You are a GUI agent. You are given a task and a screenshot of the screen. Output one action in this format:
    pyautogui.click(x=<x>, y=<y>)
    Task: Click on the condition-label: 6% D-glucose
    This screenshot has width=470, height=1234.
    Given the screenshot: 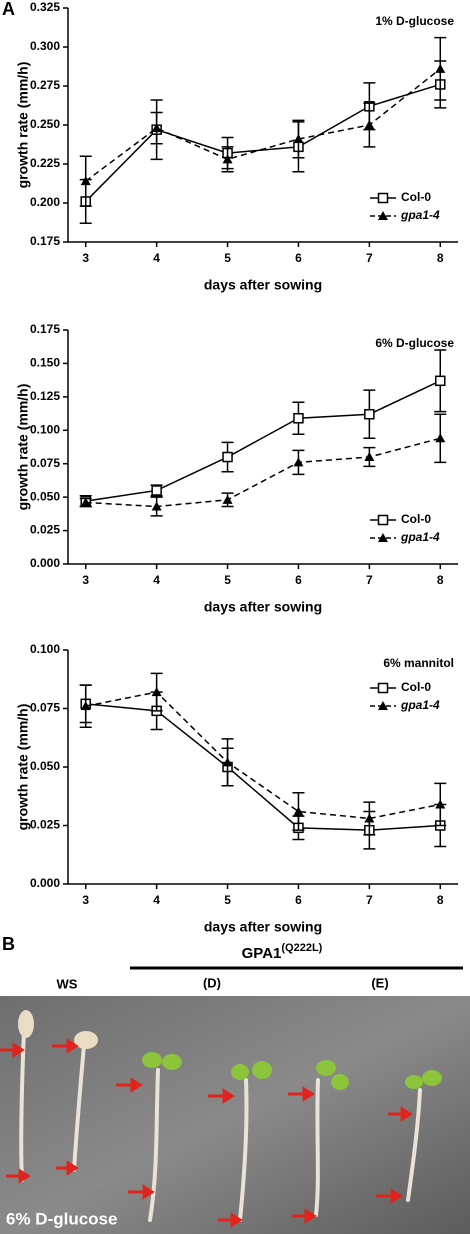 What is the action you would take?
    pyautogui.click(x=61, y=1218)
    